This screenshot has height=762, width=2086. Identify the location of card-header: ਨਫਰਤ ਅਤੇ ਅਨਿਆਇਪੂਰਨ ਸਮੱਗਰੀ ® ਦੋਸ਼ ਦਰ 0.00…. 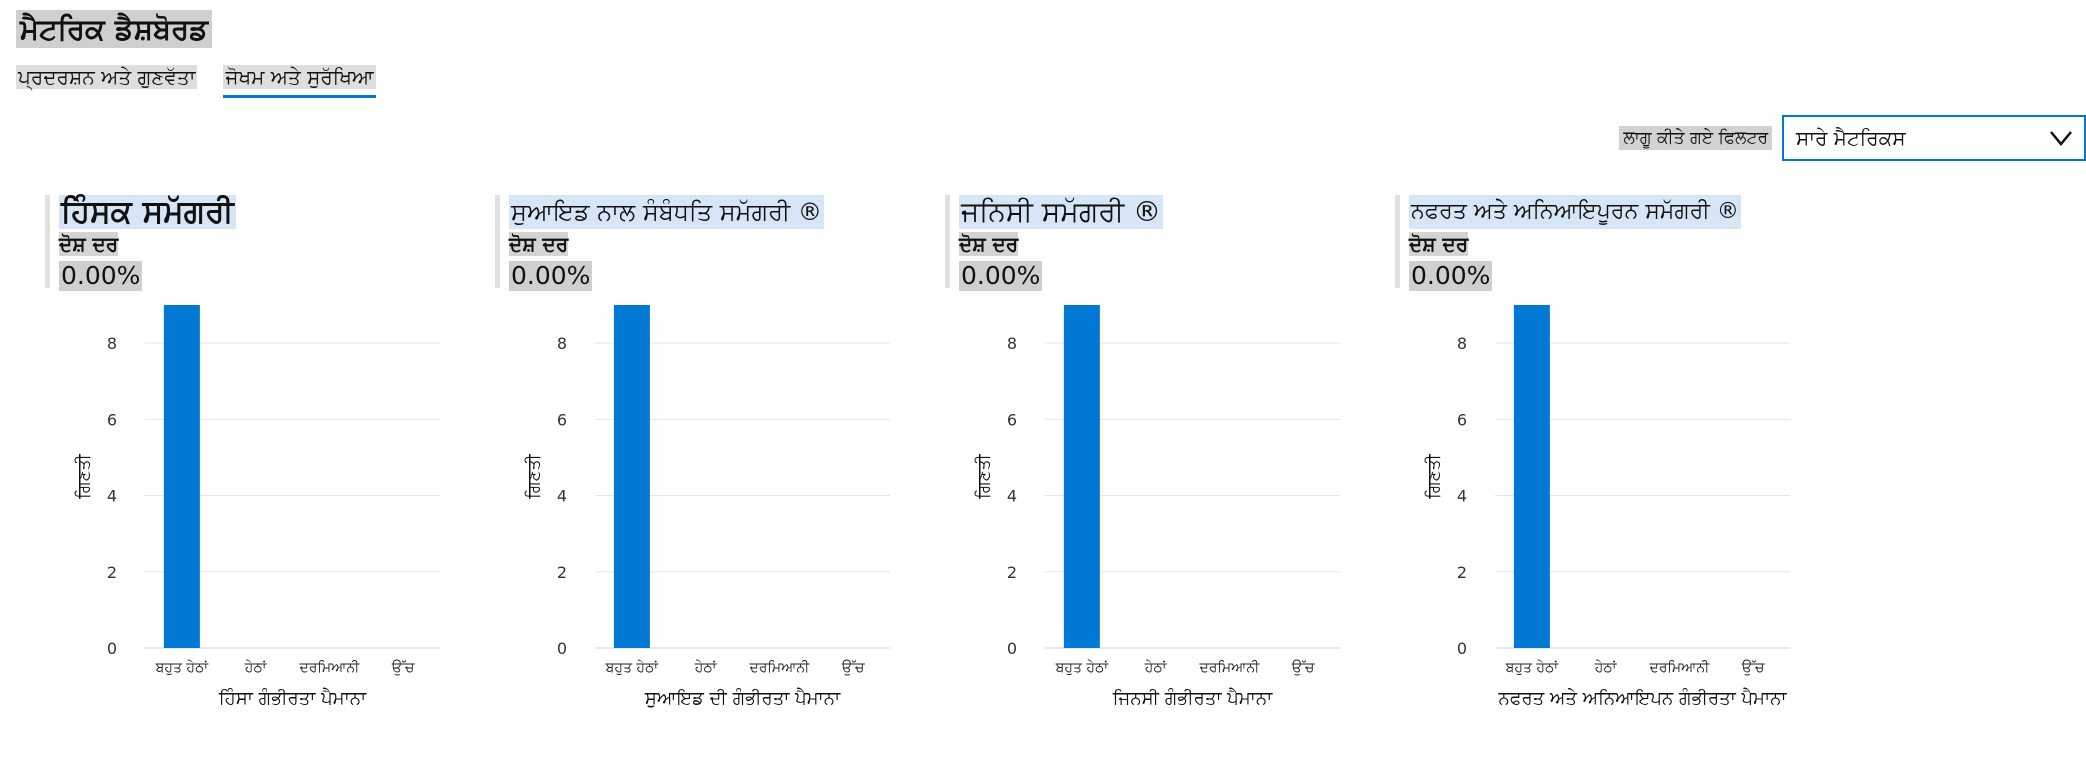
(1568, 243).